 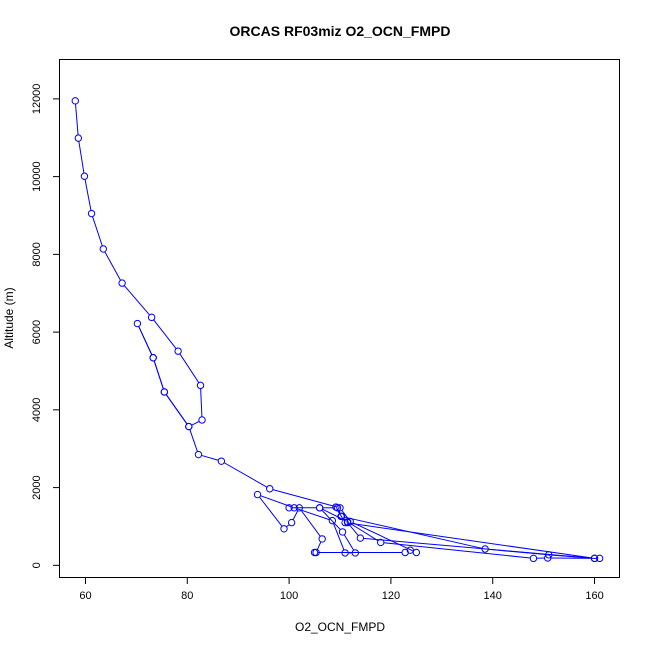 What do you see at coordinates (340, 627) in the screenshot?
I see `x-axis-label: O2_OCN_FMPD` at bounding box center [340, 627].